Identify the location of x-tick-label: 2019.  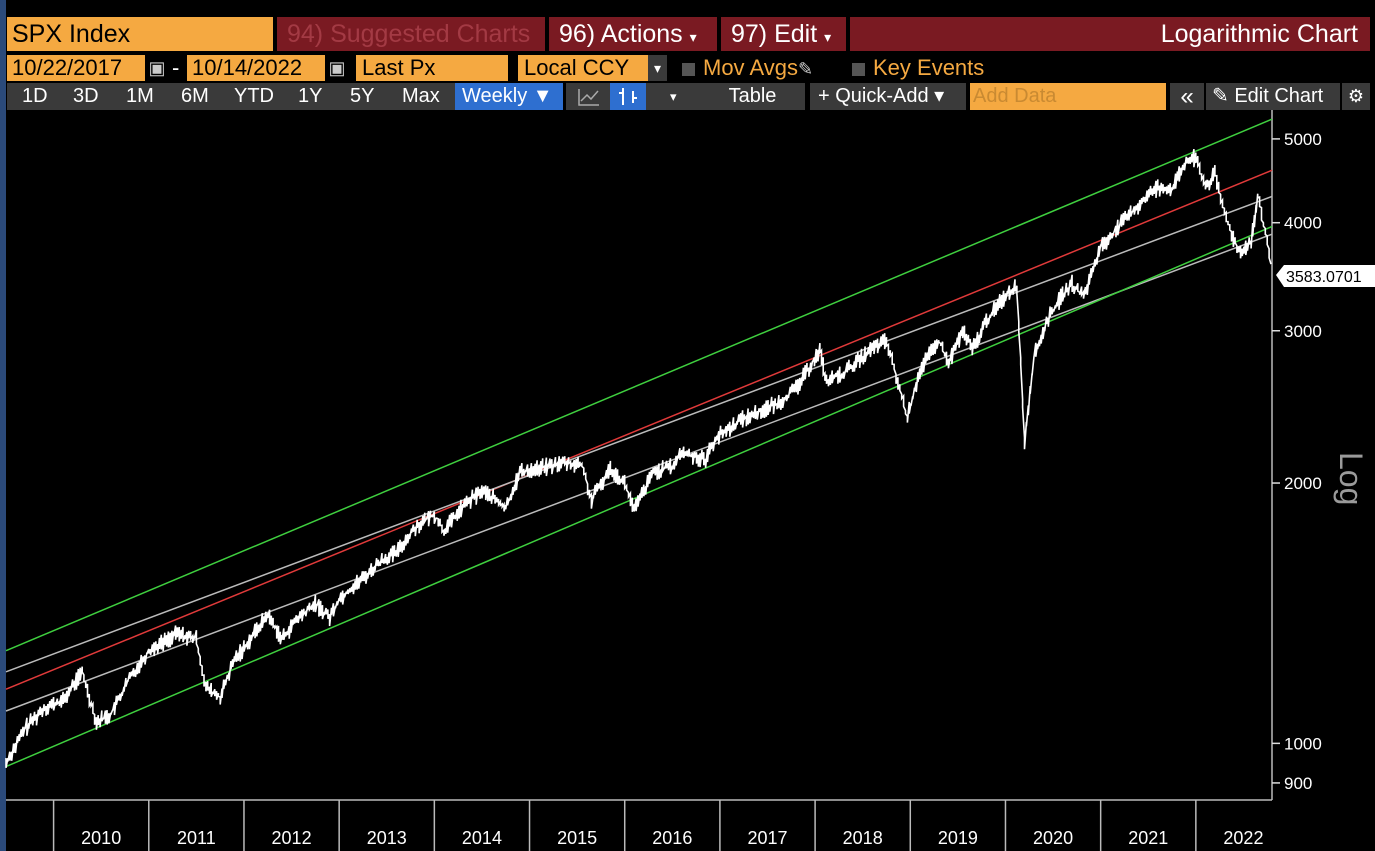
(958, 838).